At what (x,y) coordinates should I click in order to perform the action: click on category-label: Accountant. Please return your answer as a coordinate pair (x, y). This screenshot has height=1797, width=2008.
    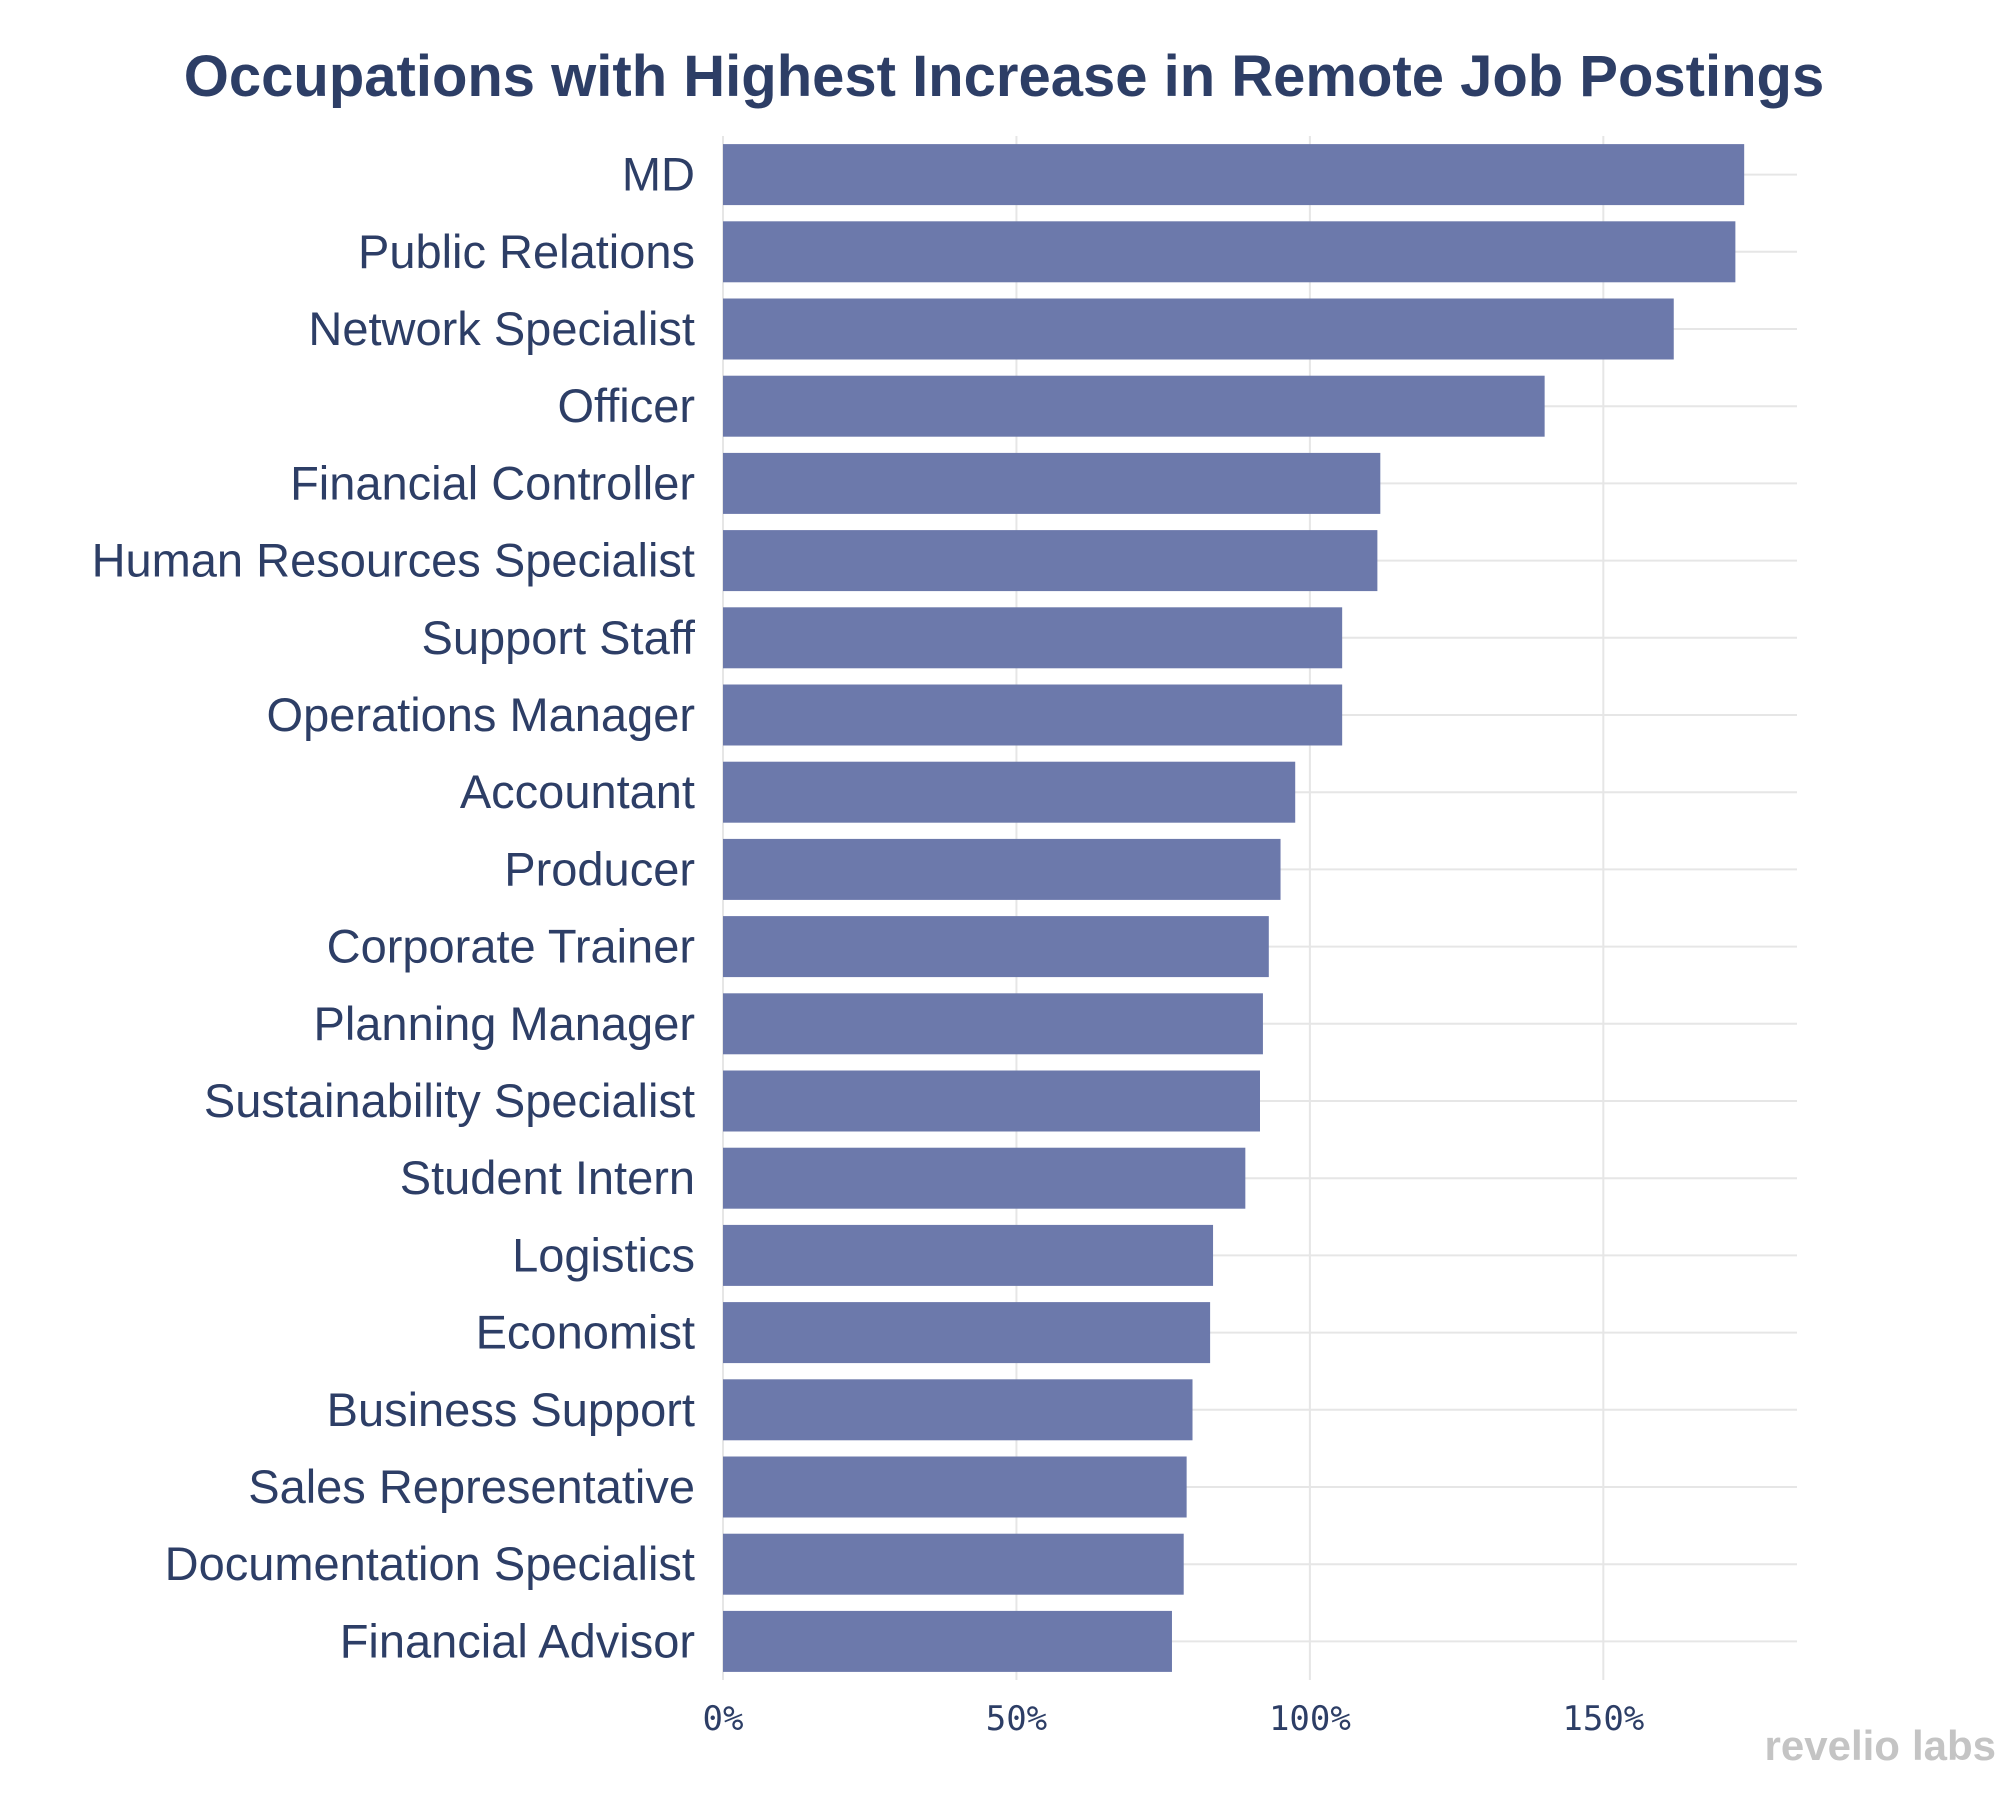
    Looking at the image, I should click on (577, 791).